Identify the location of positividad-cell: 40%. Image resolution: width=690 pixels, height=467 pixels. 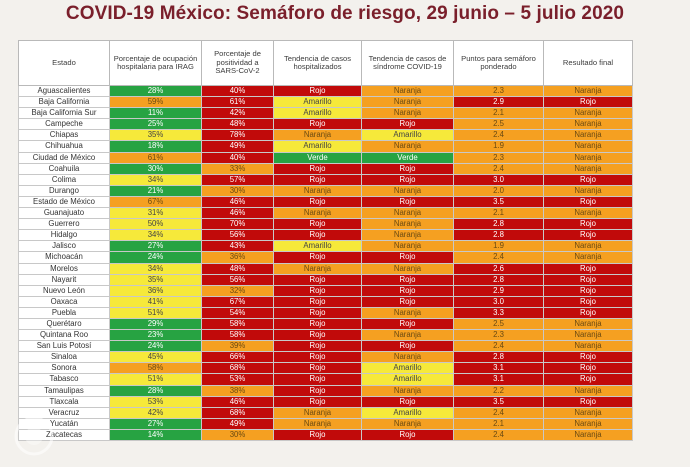
(237, 157).